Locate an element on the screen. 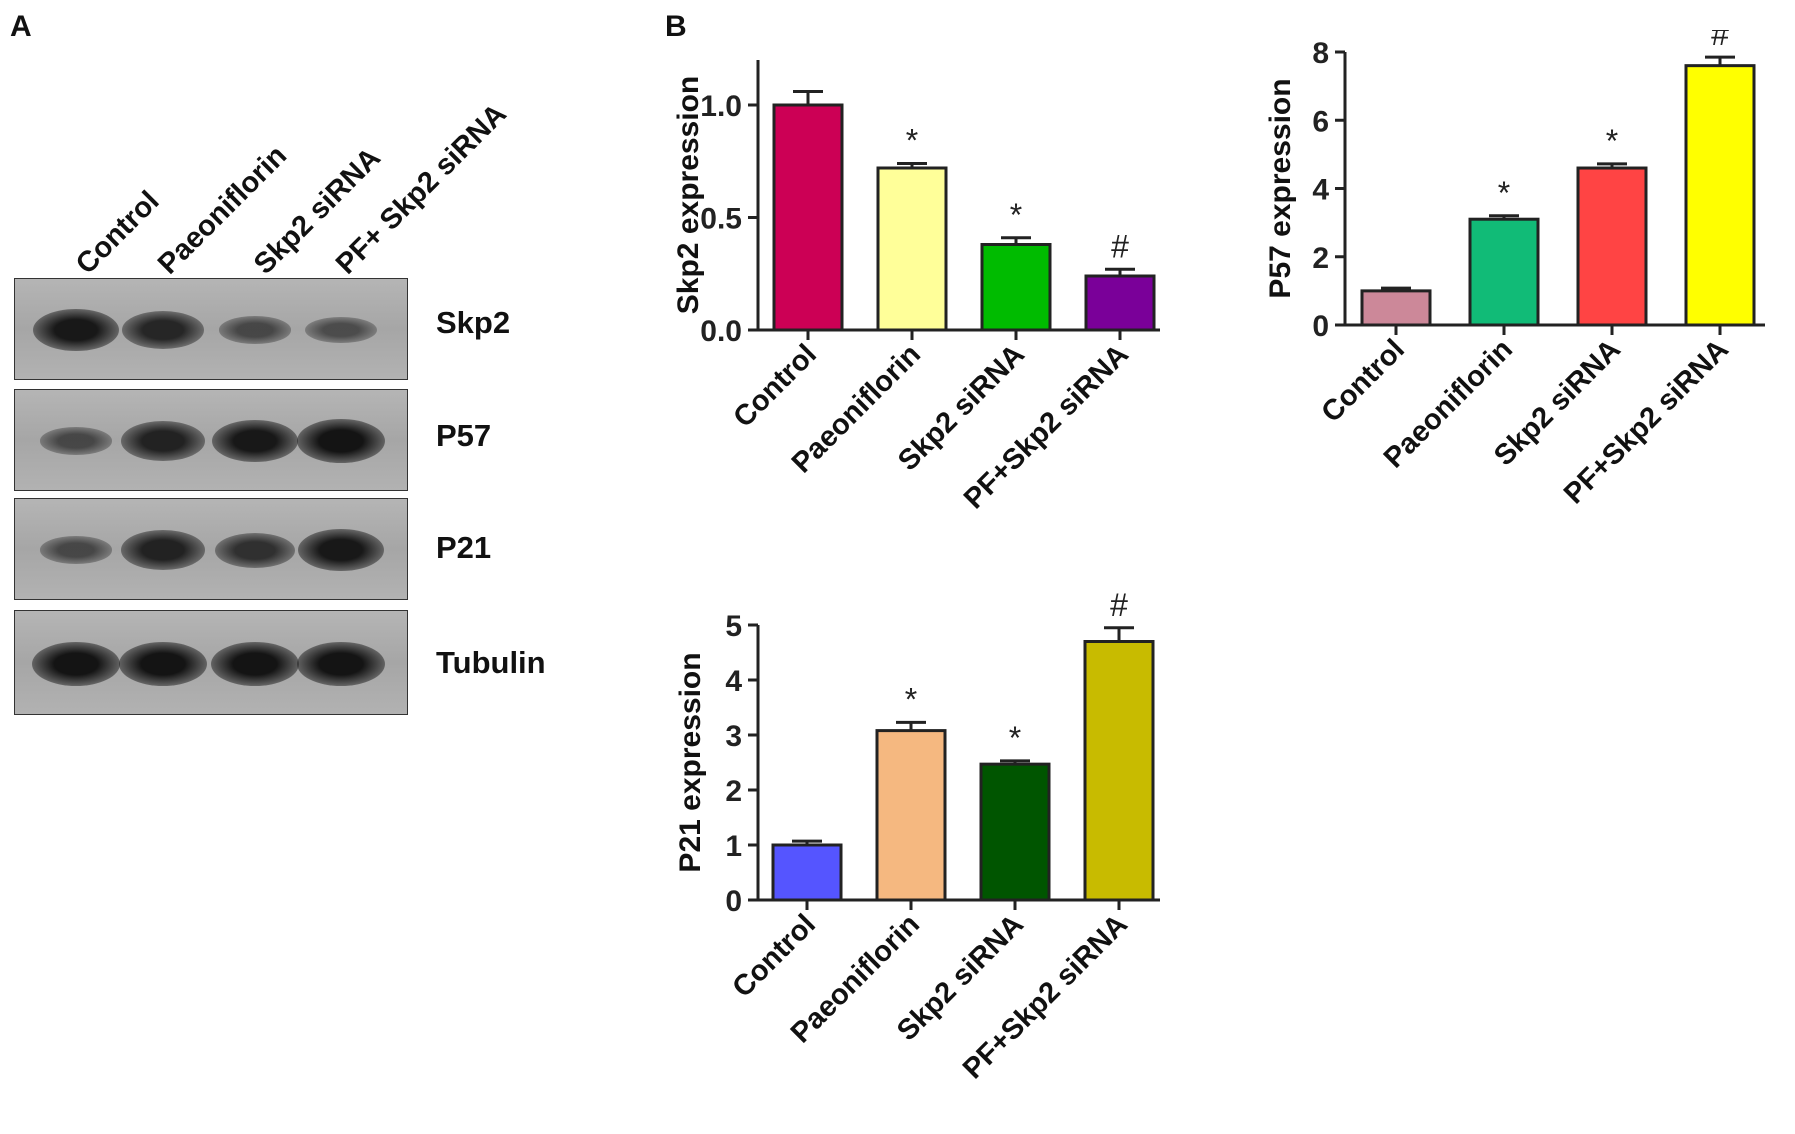 Image resolution: width=1795 pixels, height=1134 pixels. blot-label-p21: P21 is located at coordinates (464, 547).